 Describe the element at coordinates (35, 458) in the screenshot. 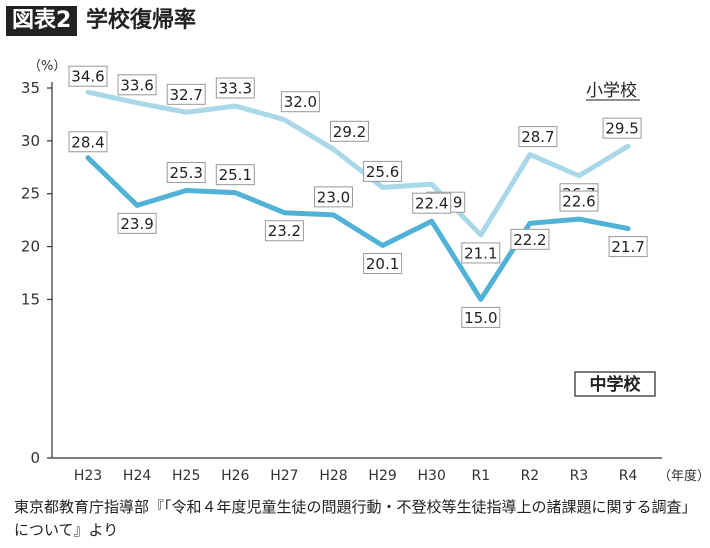

I see `y-tick-label: 0` at that location.